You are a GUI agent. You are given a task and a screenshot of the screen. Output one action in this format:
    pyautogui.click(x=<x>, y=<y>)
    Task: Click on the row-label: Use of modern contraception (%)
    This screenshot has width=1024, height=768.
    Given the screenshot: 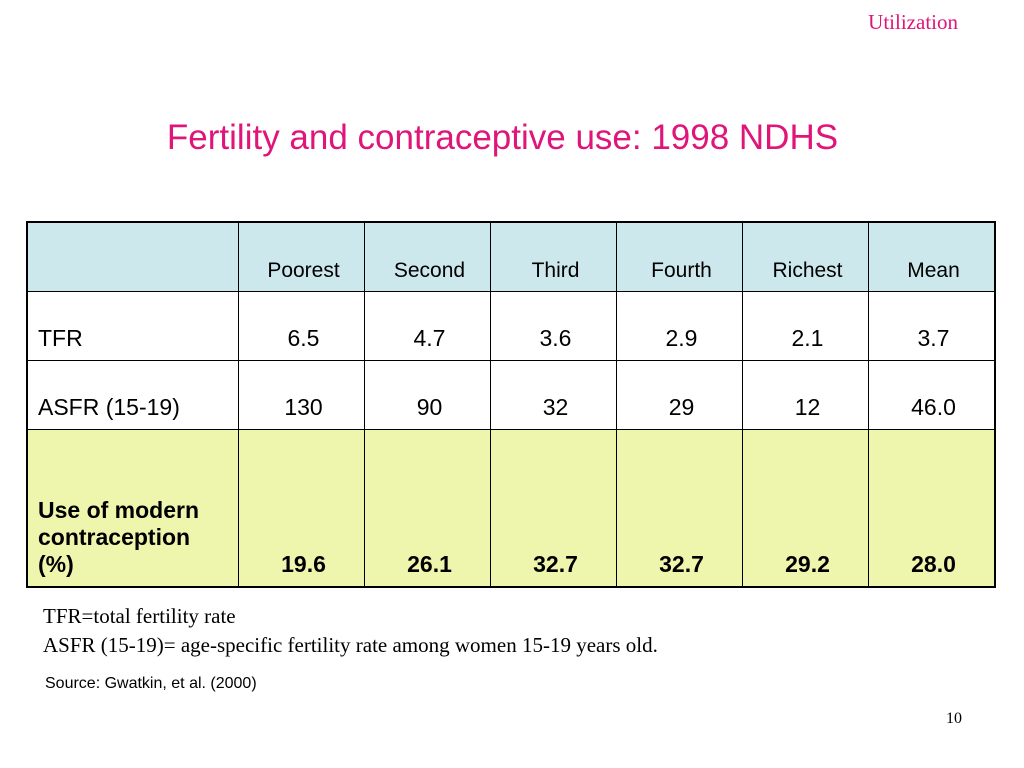 What is the action you would take?
    pyautogui.click(x=132, y=508)
    